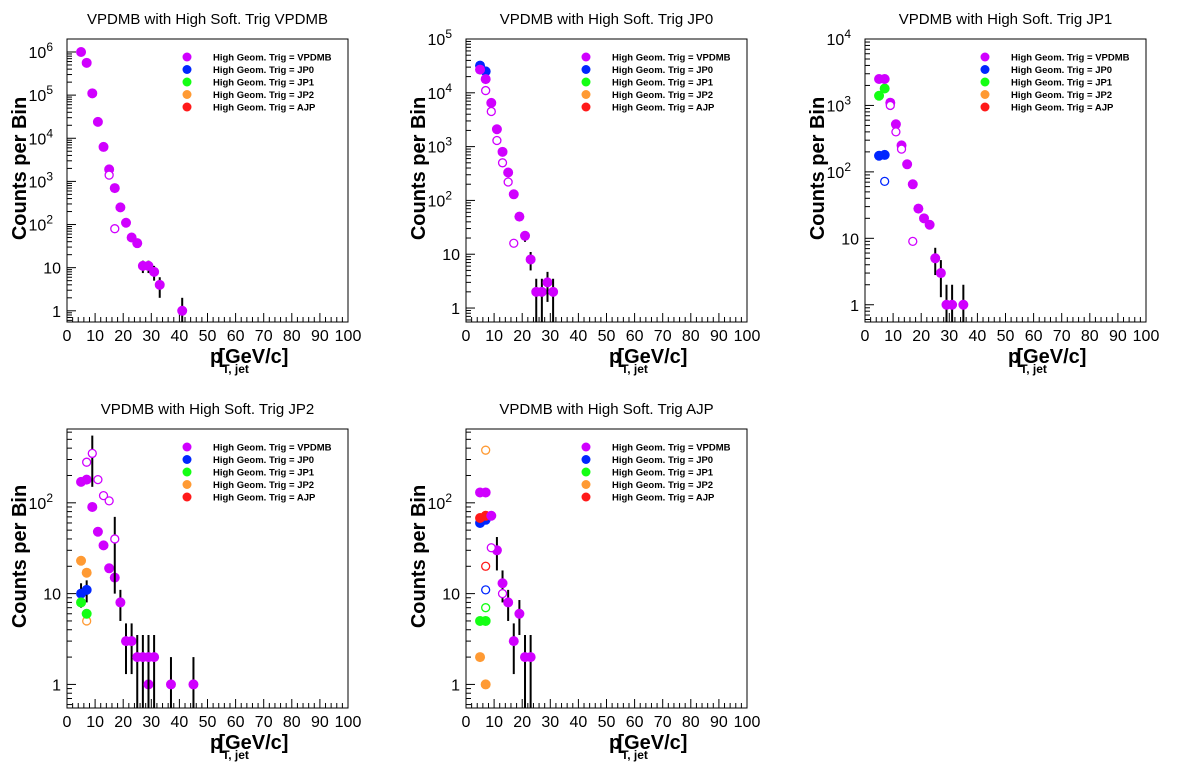 The image size is (1196, 772). I want to click on y-tick-label: 10³, so click(41, 180).